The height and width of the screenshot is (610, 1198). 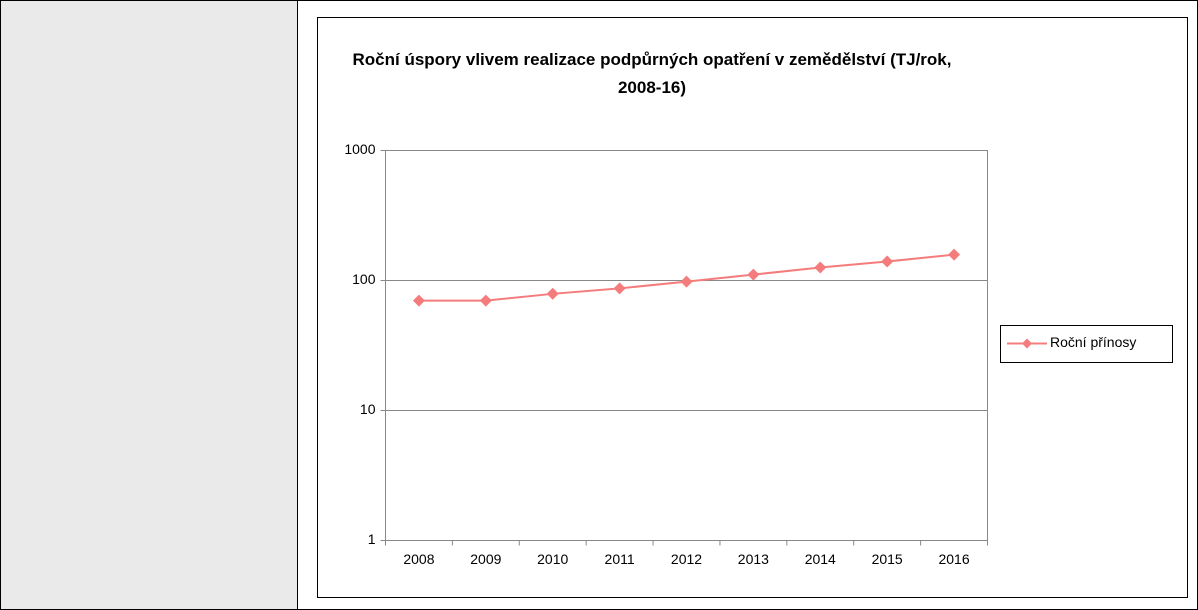 I want to click on x-tick-label: 2013, so click(x=753, y=559).